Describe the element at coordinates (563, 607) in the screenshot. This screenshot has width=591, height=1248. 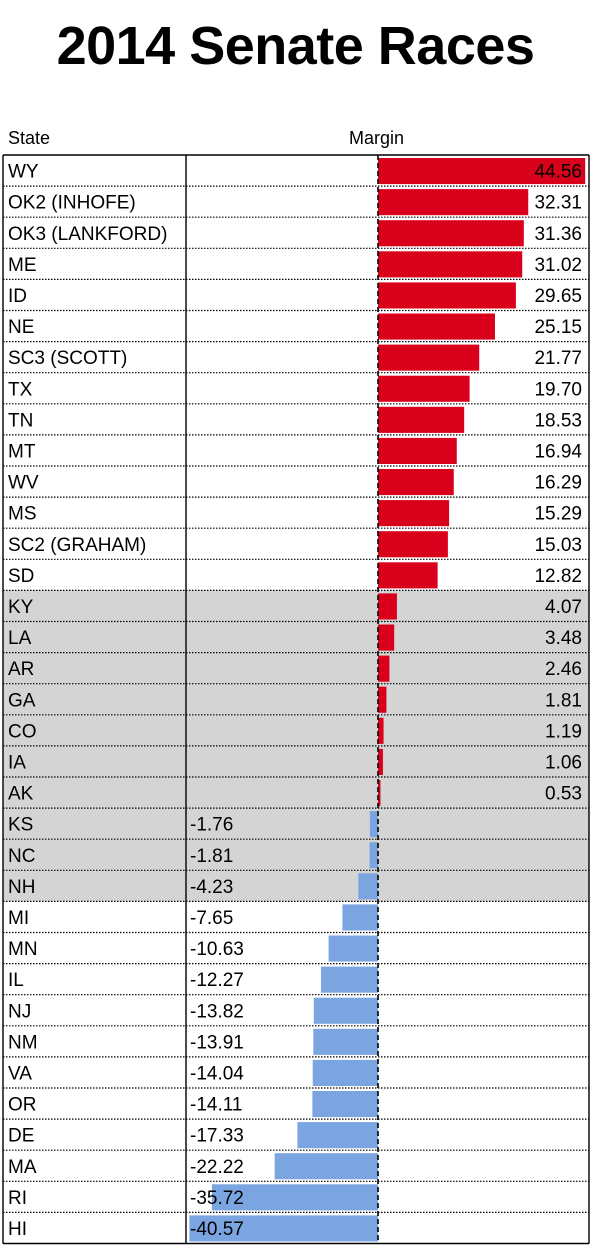
I see `positive-value-label: 4.07` at that location.